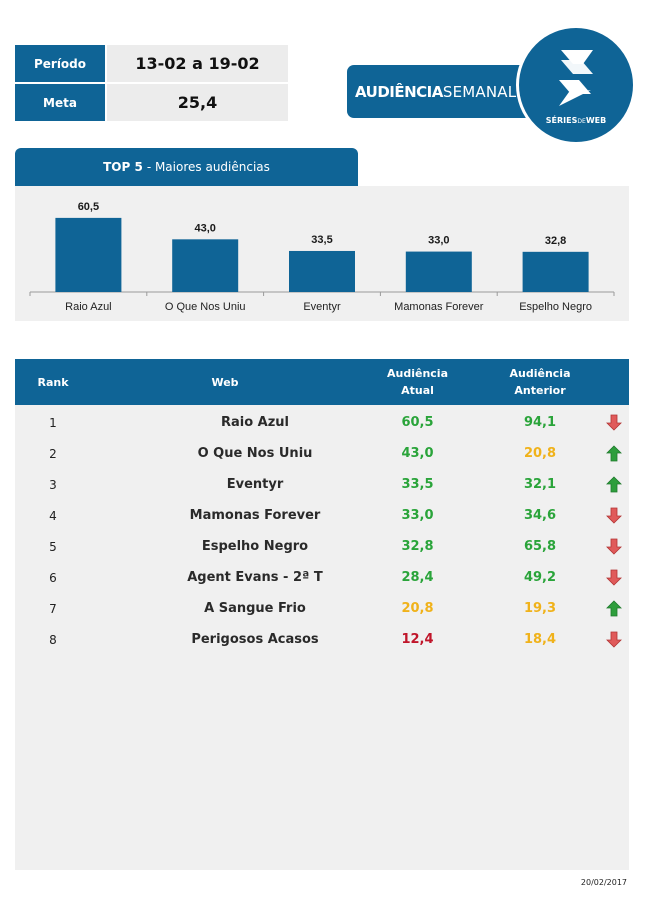 The height and width of the screenshot is (912, 645). Describe the element at coordinates (555, 241) in the screenshot. I see `bar-value-label-5: 32,8` at that location.